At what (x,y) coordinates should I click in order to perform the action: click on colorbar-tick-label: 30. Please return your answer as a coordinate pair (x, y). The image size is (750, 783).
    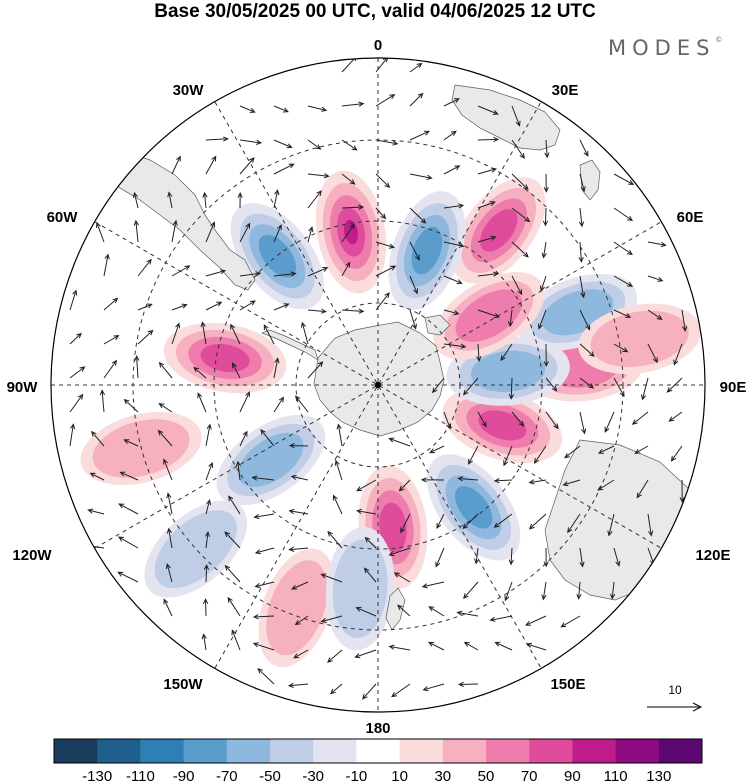
    Looking at the image, I should click on (442, 775).